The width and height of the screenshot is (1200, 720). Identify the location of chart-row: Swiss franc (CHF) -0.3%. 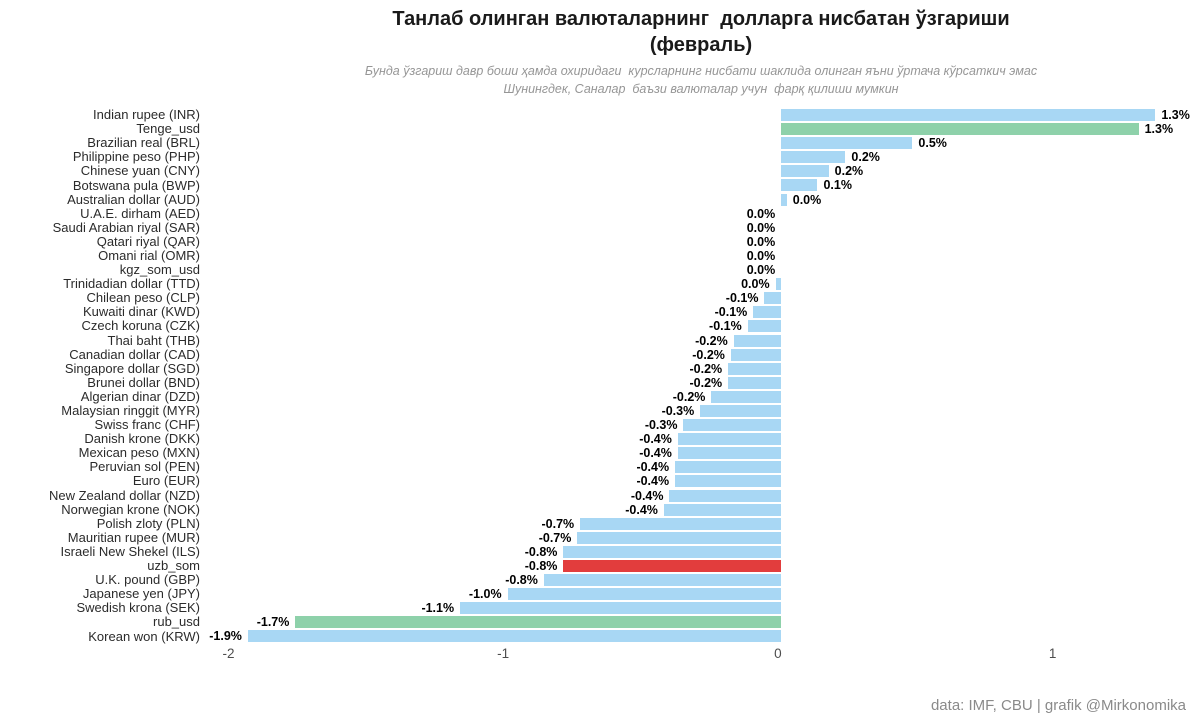
(600, 425).